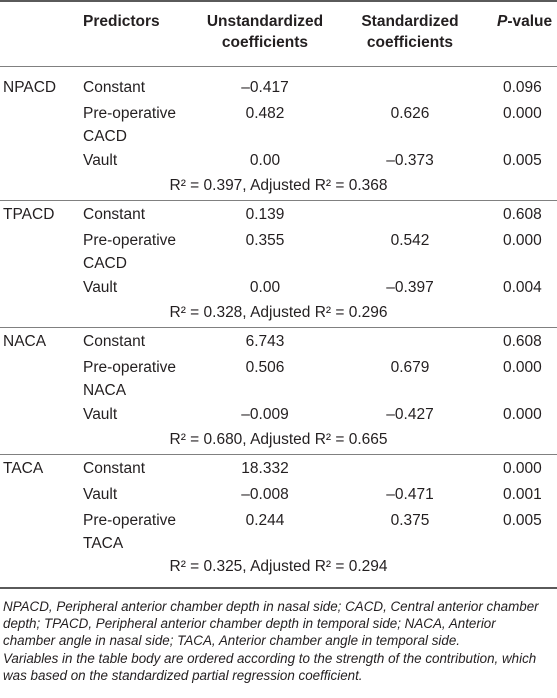 The width and height of the screenshot is (557, 698). What do you see at coordinates (410, 414) in the screenshot?
I see `standardized-coefficient: –0.427` at bounding box center [410, 414].